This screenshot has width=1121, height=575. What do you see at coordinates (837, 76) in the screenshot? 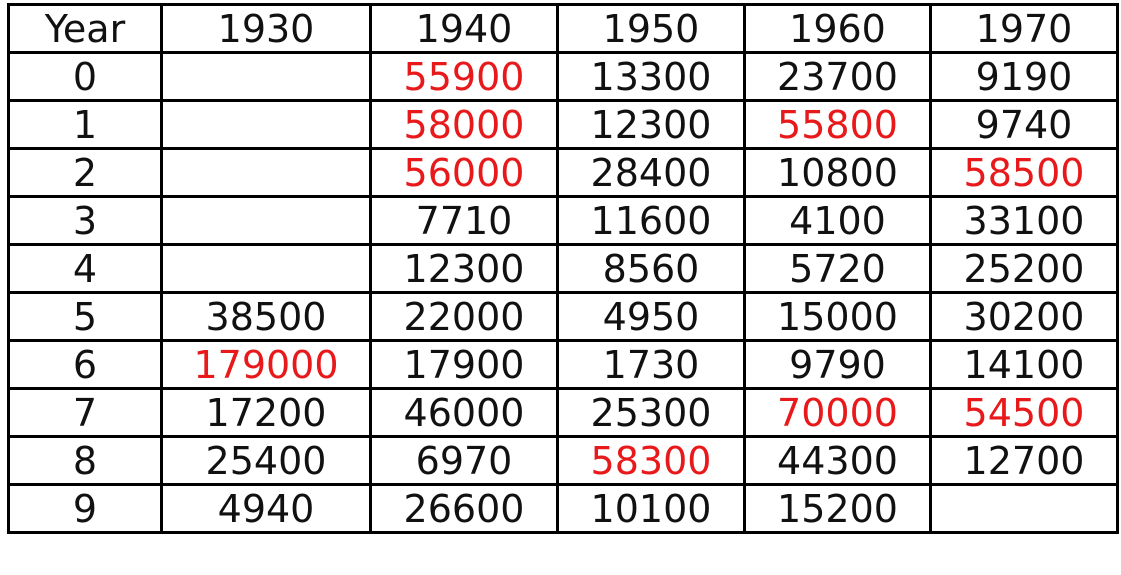
I see `table-cell: 23700` at bounding box center [837, 76].